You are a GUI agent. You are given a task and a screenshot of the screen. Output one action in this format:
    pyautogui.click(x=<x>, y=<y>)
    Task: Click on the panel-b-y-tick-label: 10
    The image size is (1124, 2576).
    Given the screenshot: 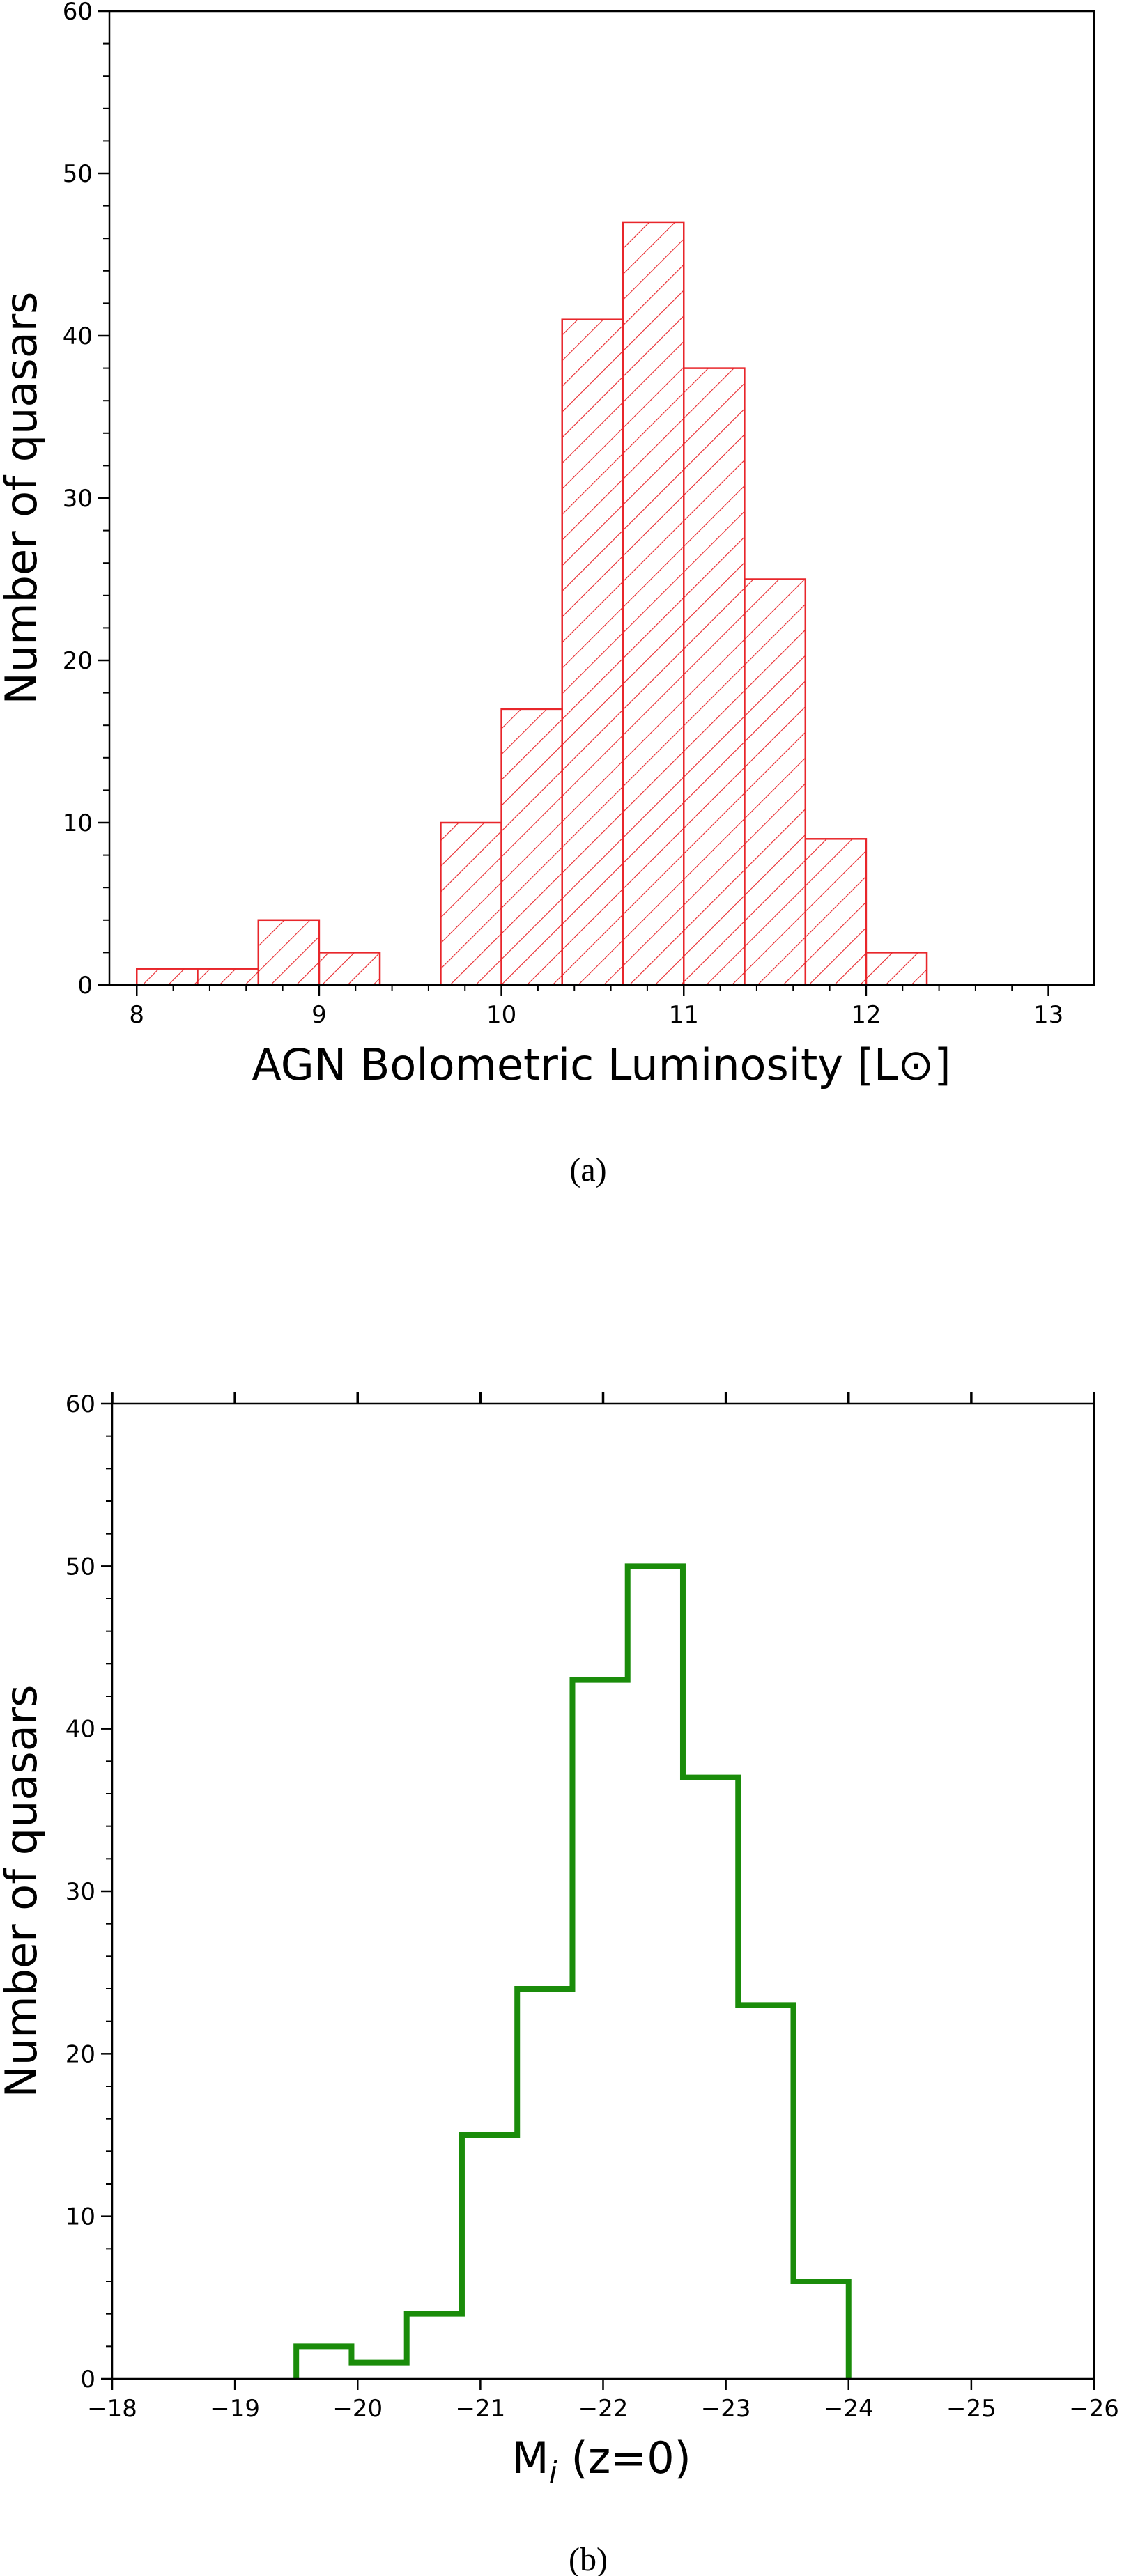 What is the action you would take?
    pyautogui.click(x=80, y=2217)
    